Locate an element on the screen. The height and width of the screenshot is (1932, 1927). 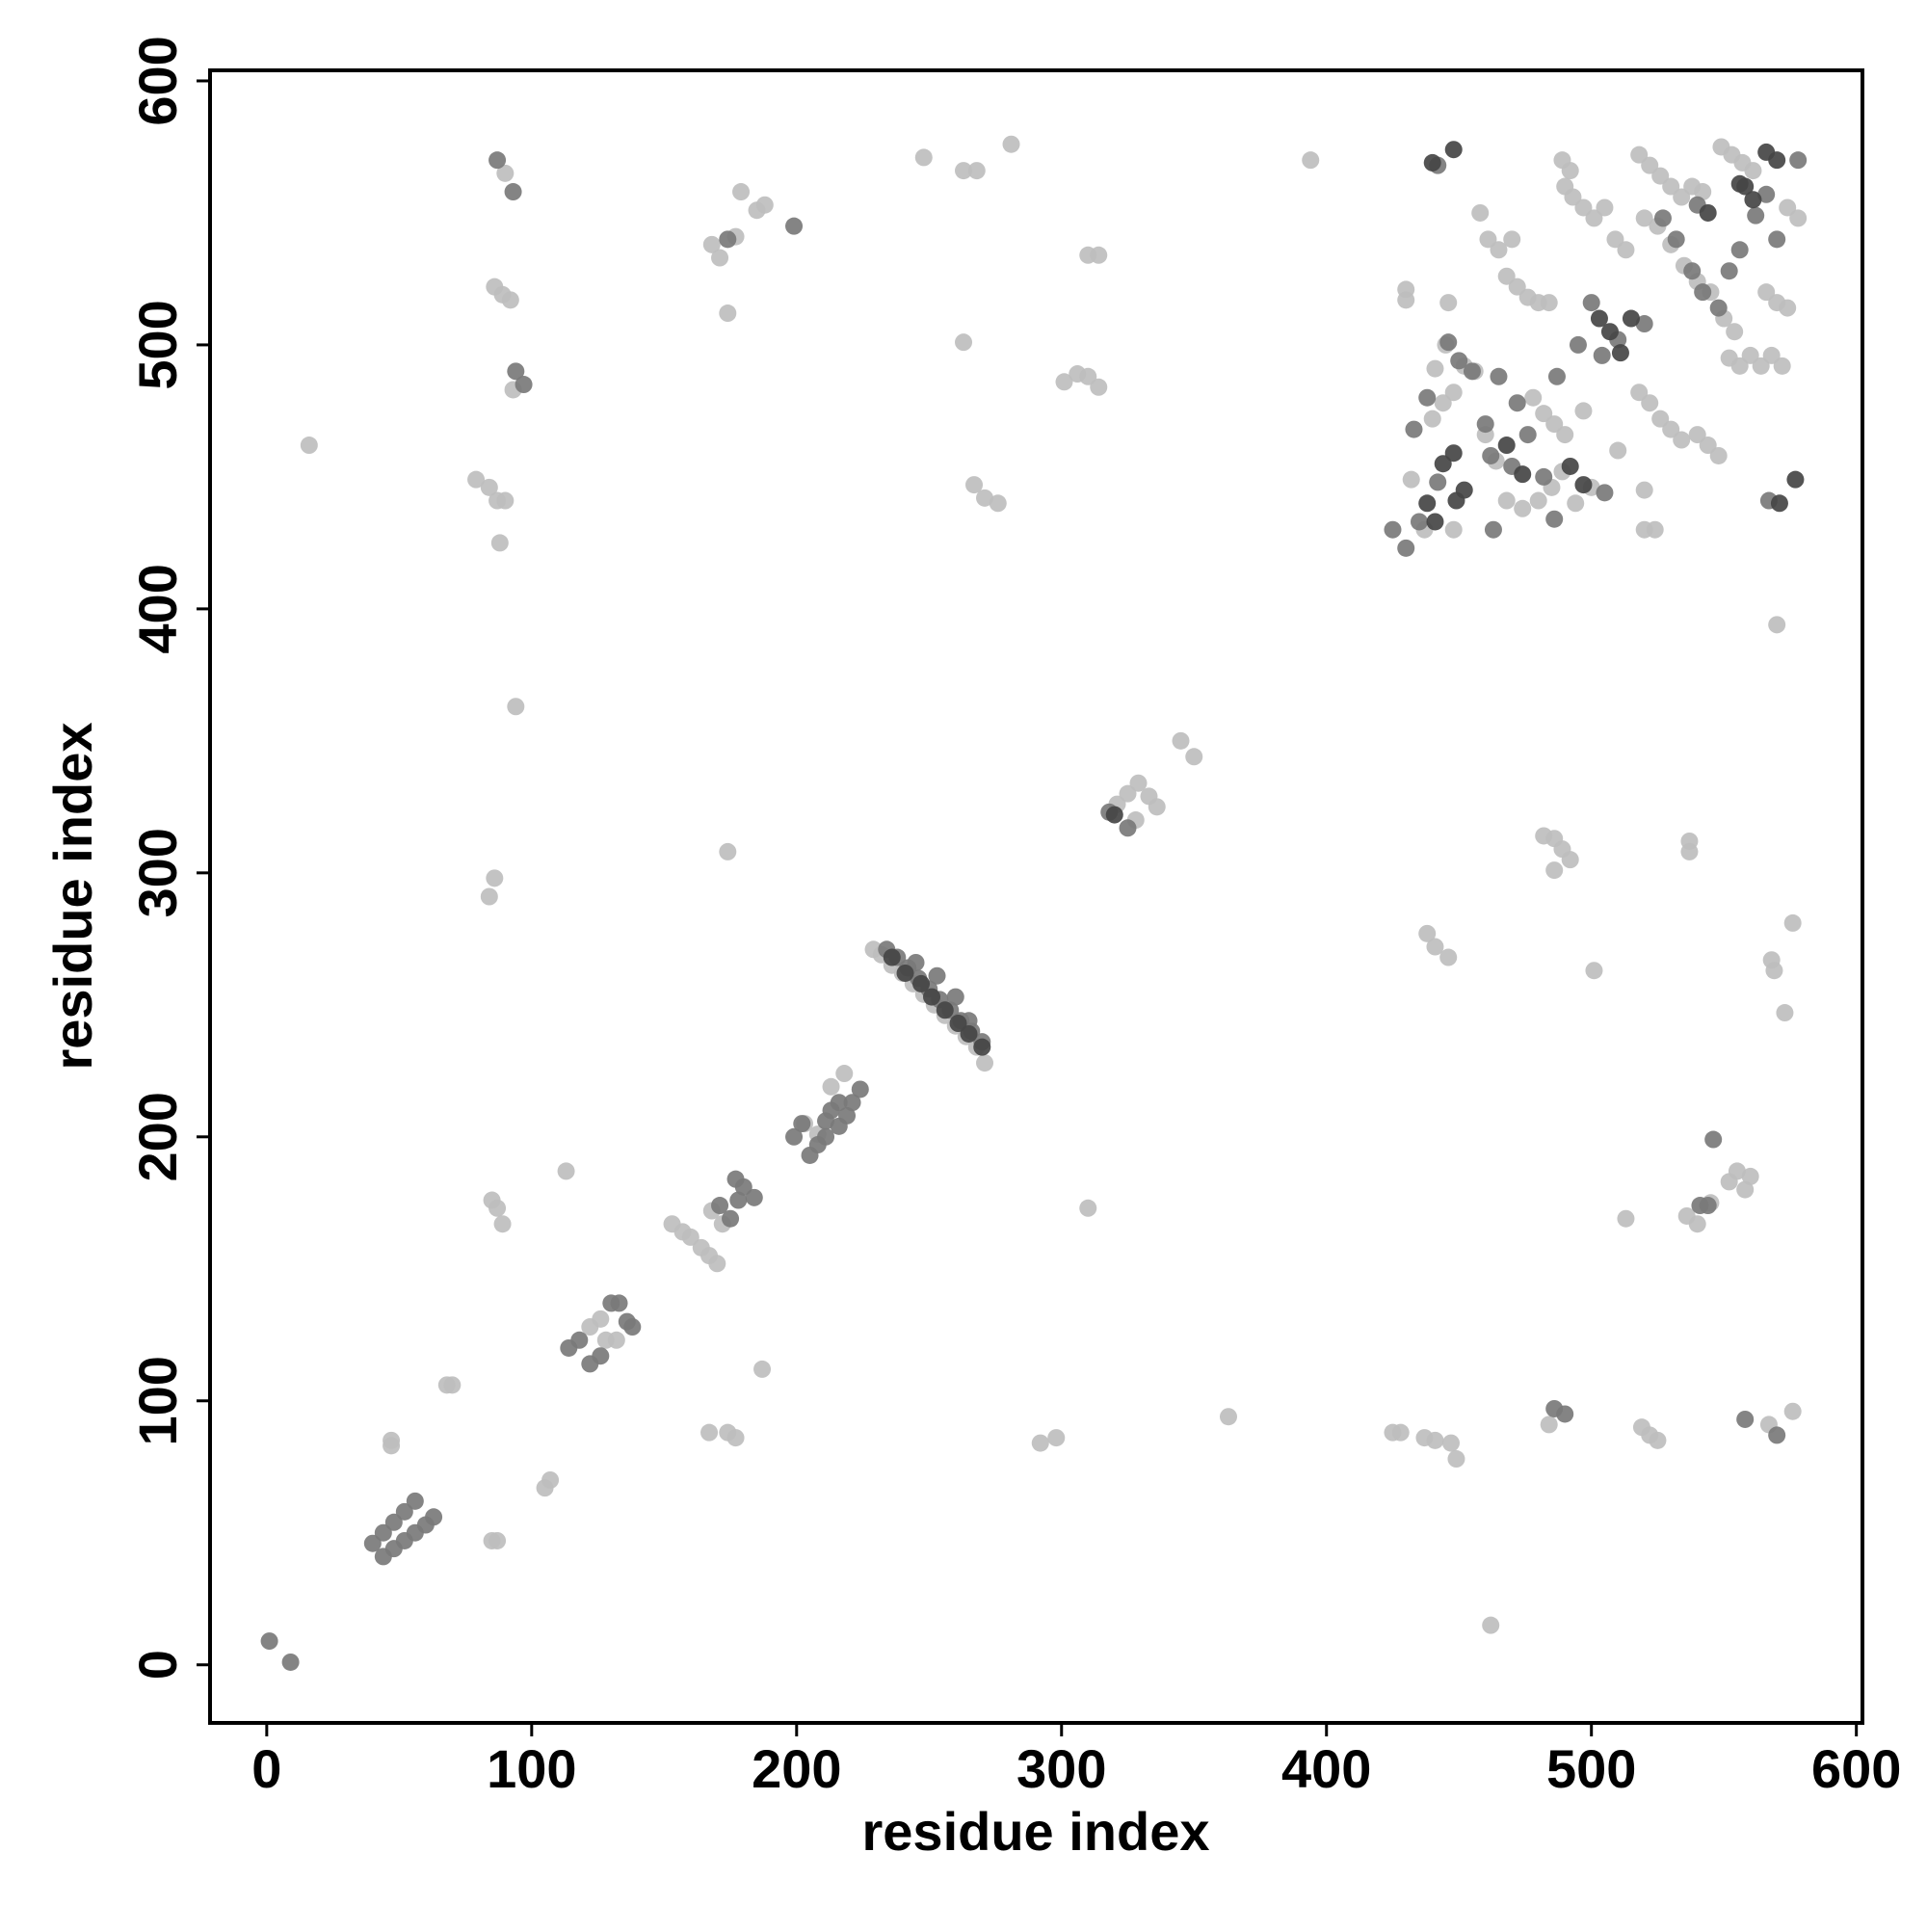
y-tick-label: 200 is located at coordinates (157, 1136).